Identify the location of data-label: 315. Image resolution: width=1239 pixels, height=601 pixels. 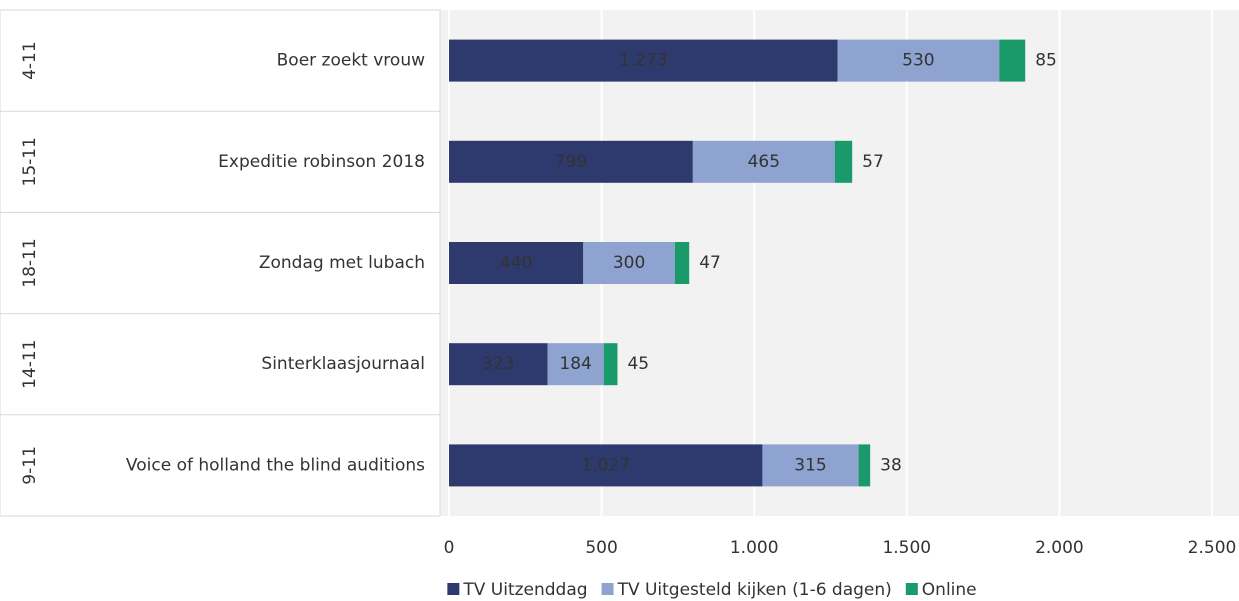
(810, 465).